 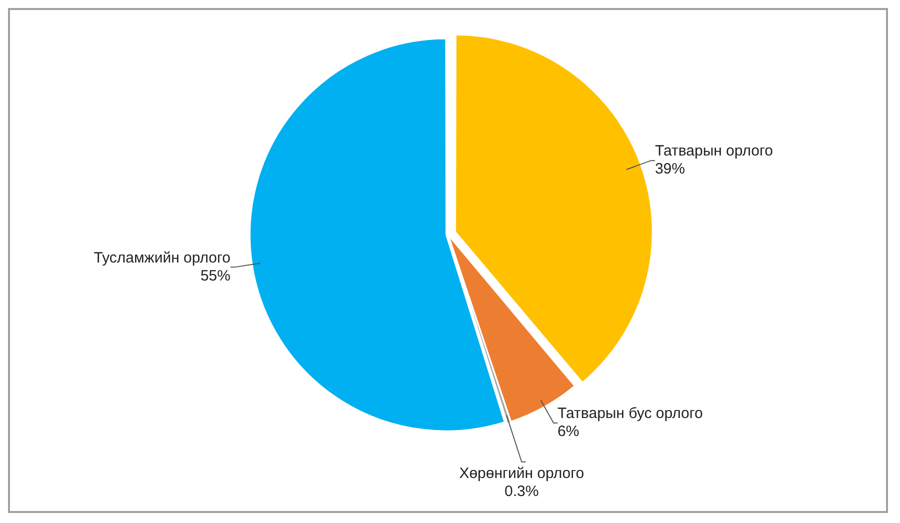 I want to click on slice-label: Тусламжийн орлого, so click(x=162, y=257).